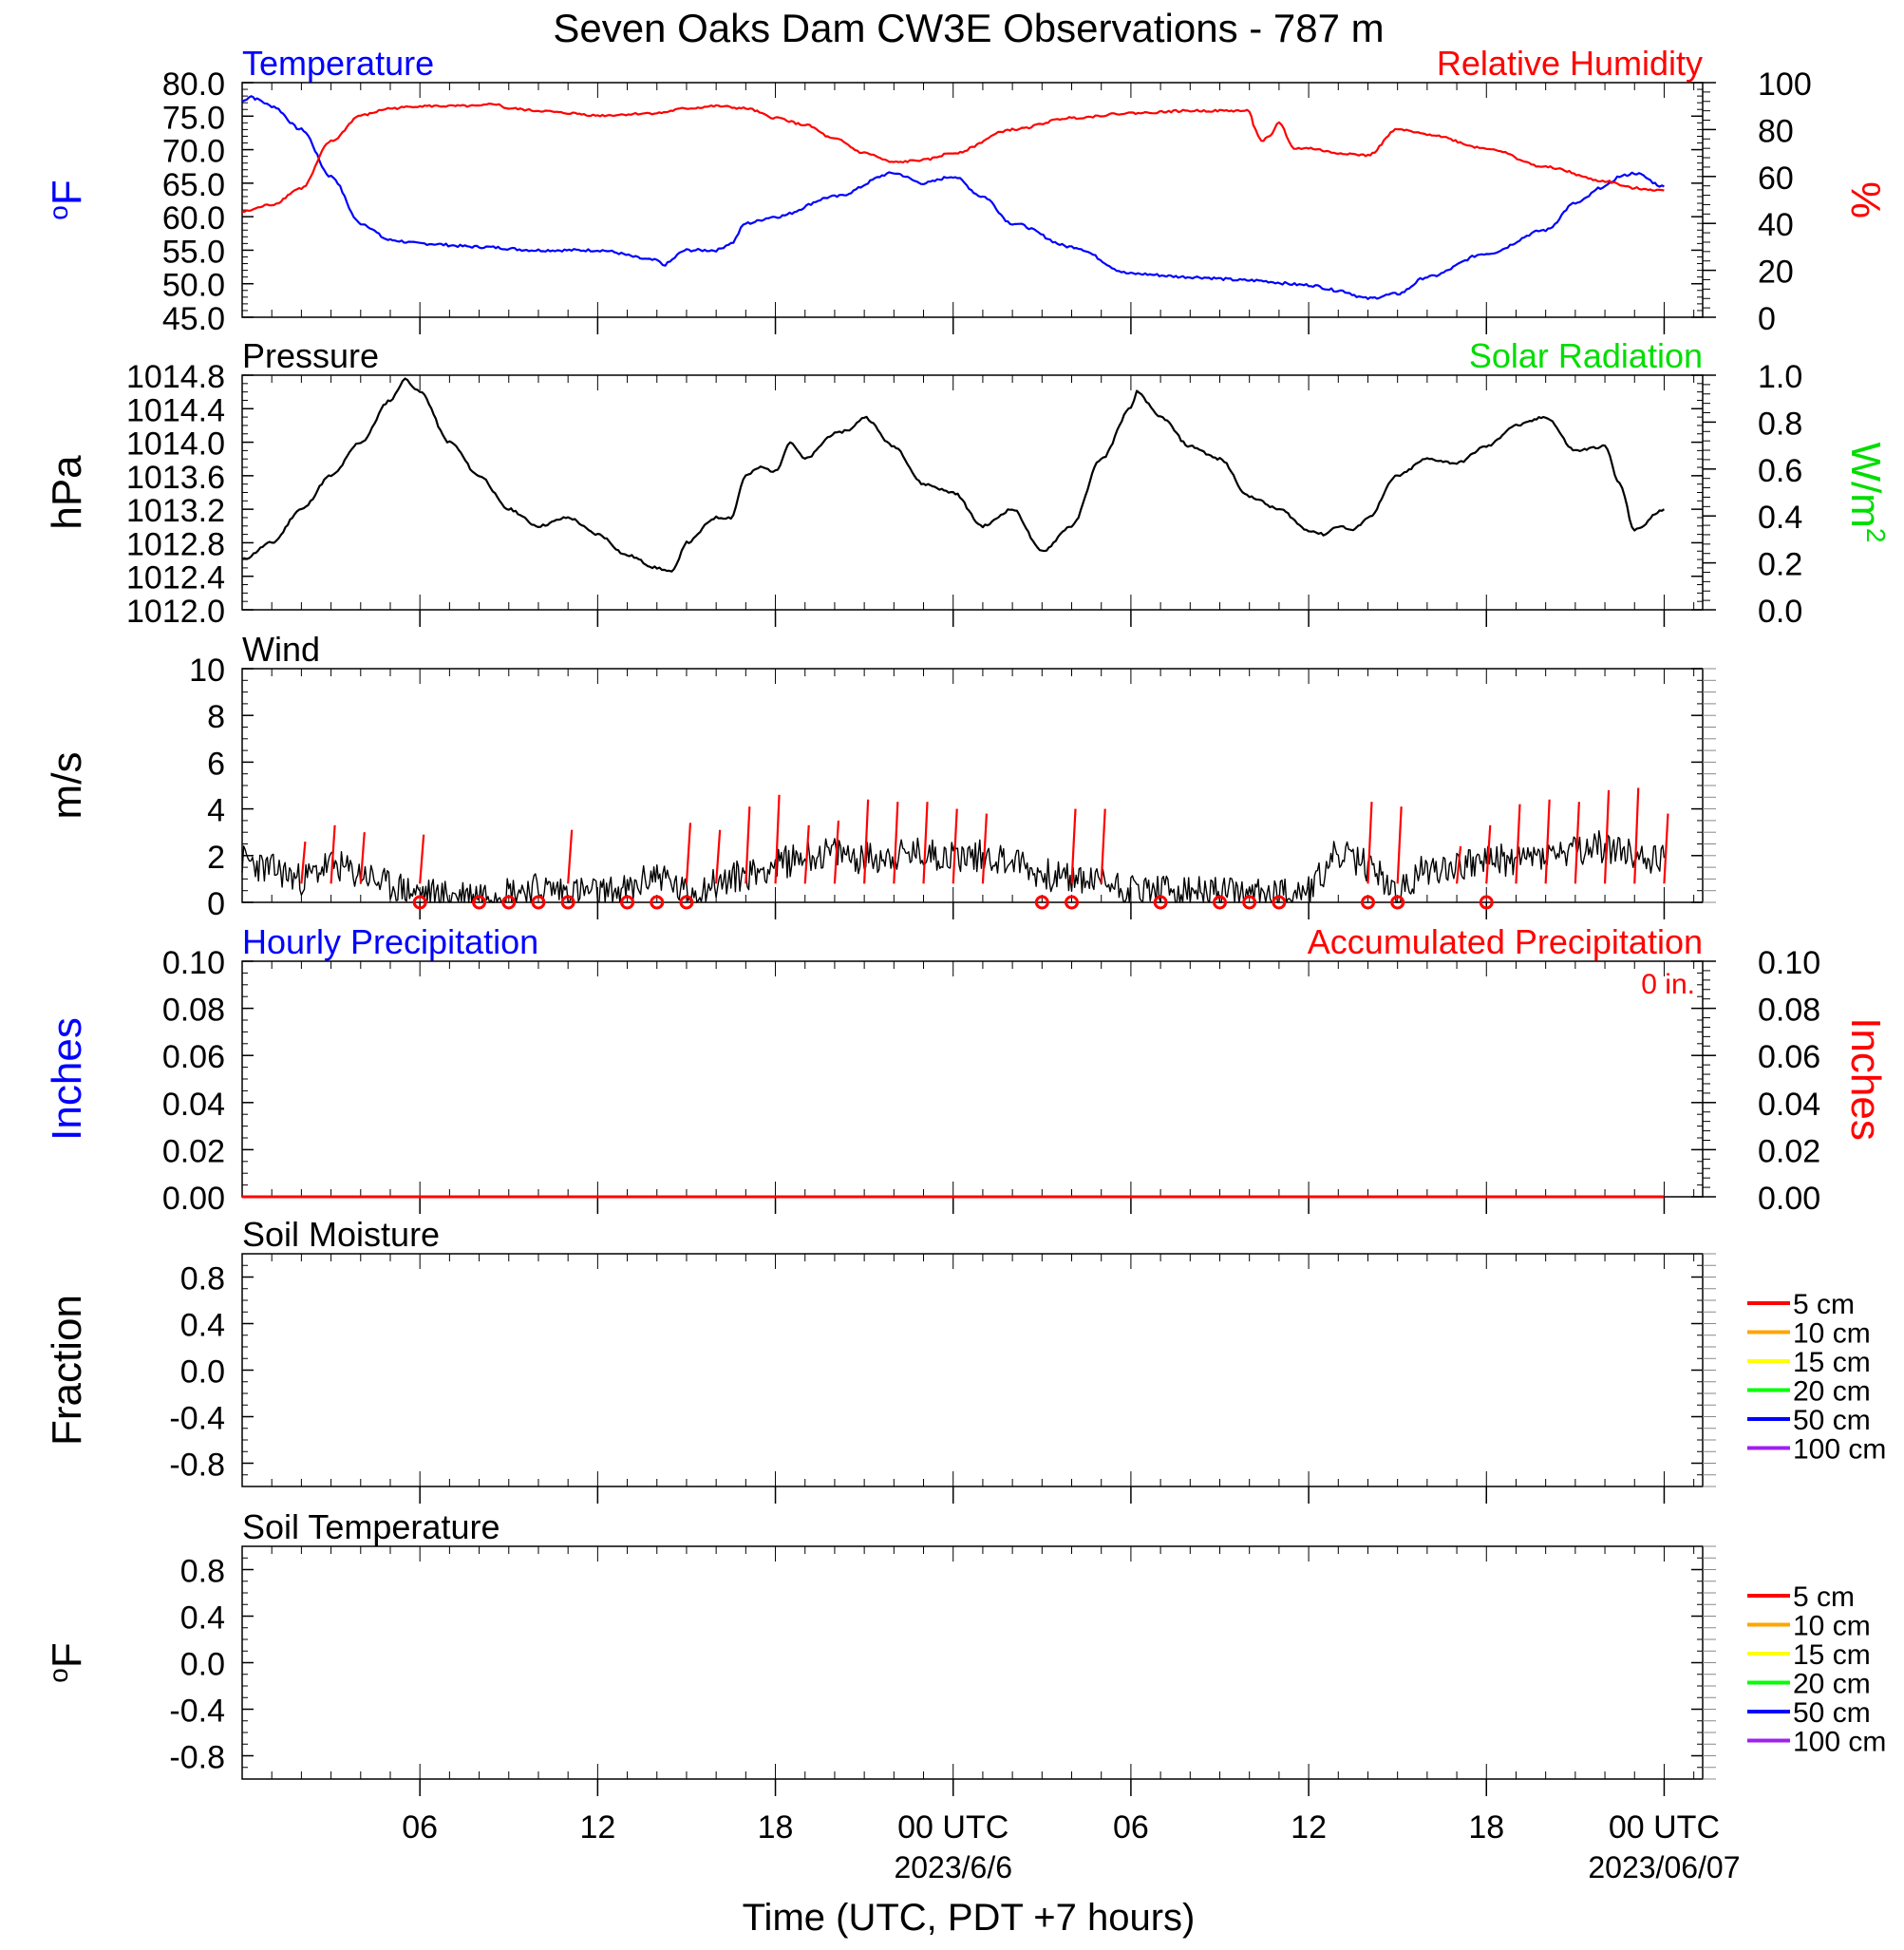 The width and height of the screenshot is (1904, 1950). Describe the element at coordinates (194, 252) in the screenshot. I see `y-tick-label: 55.0` at that location.